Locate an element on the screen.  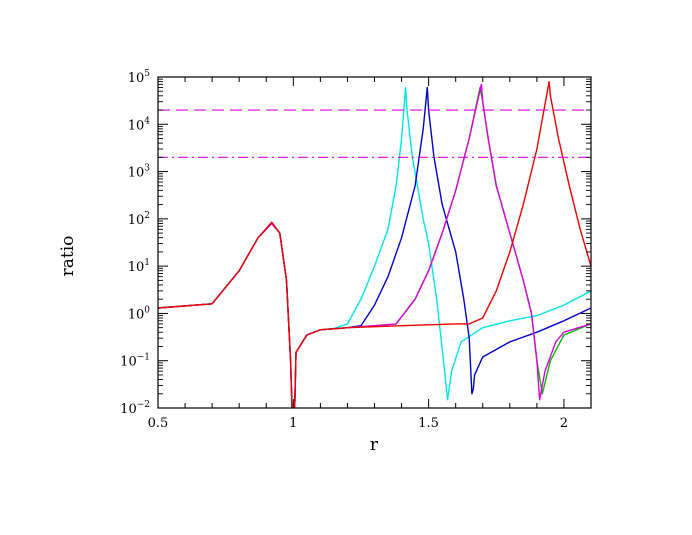
x-tick-label: 0.5 is located at coordinates (158, 423).